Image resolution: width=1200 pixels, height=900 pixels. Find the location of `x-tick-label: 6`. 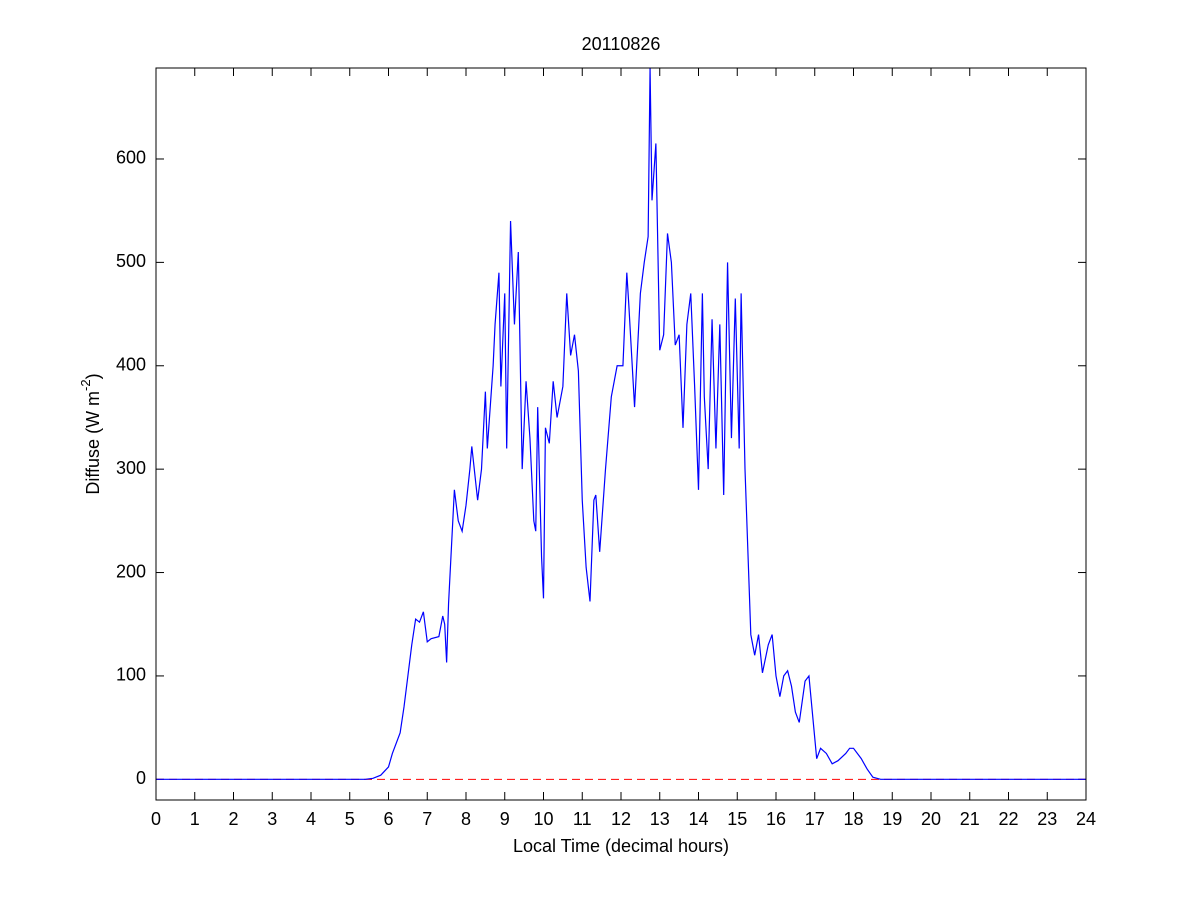

x-tick-label: 6 is located at coordinates (388, 819).